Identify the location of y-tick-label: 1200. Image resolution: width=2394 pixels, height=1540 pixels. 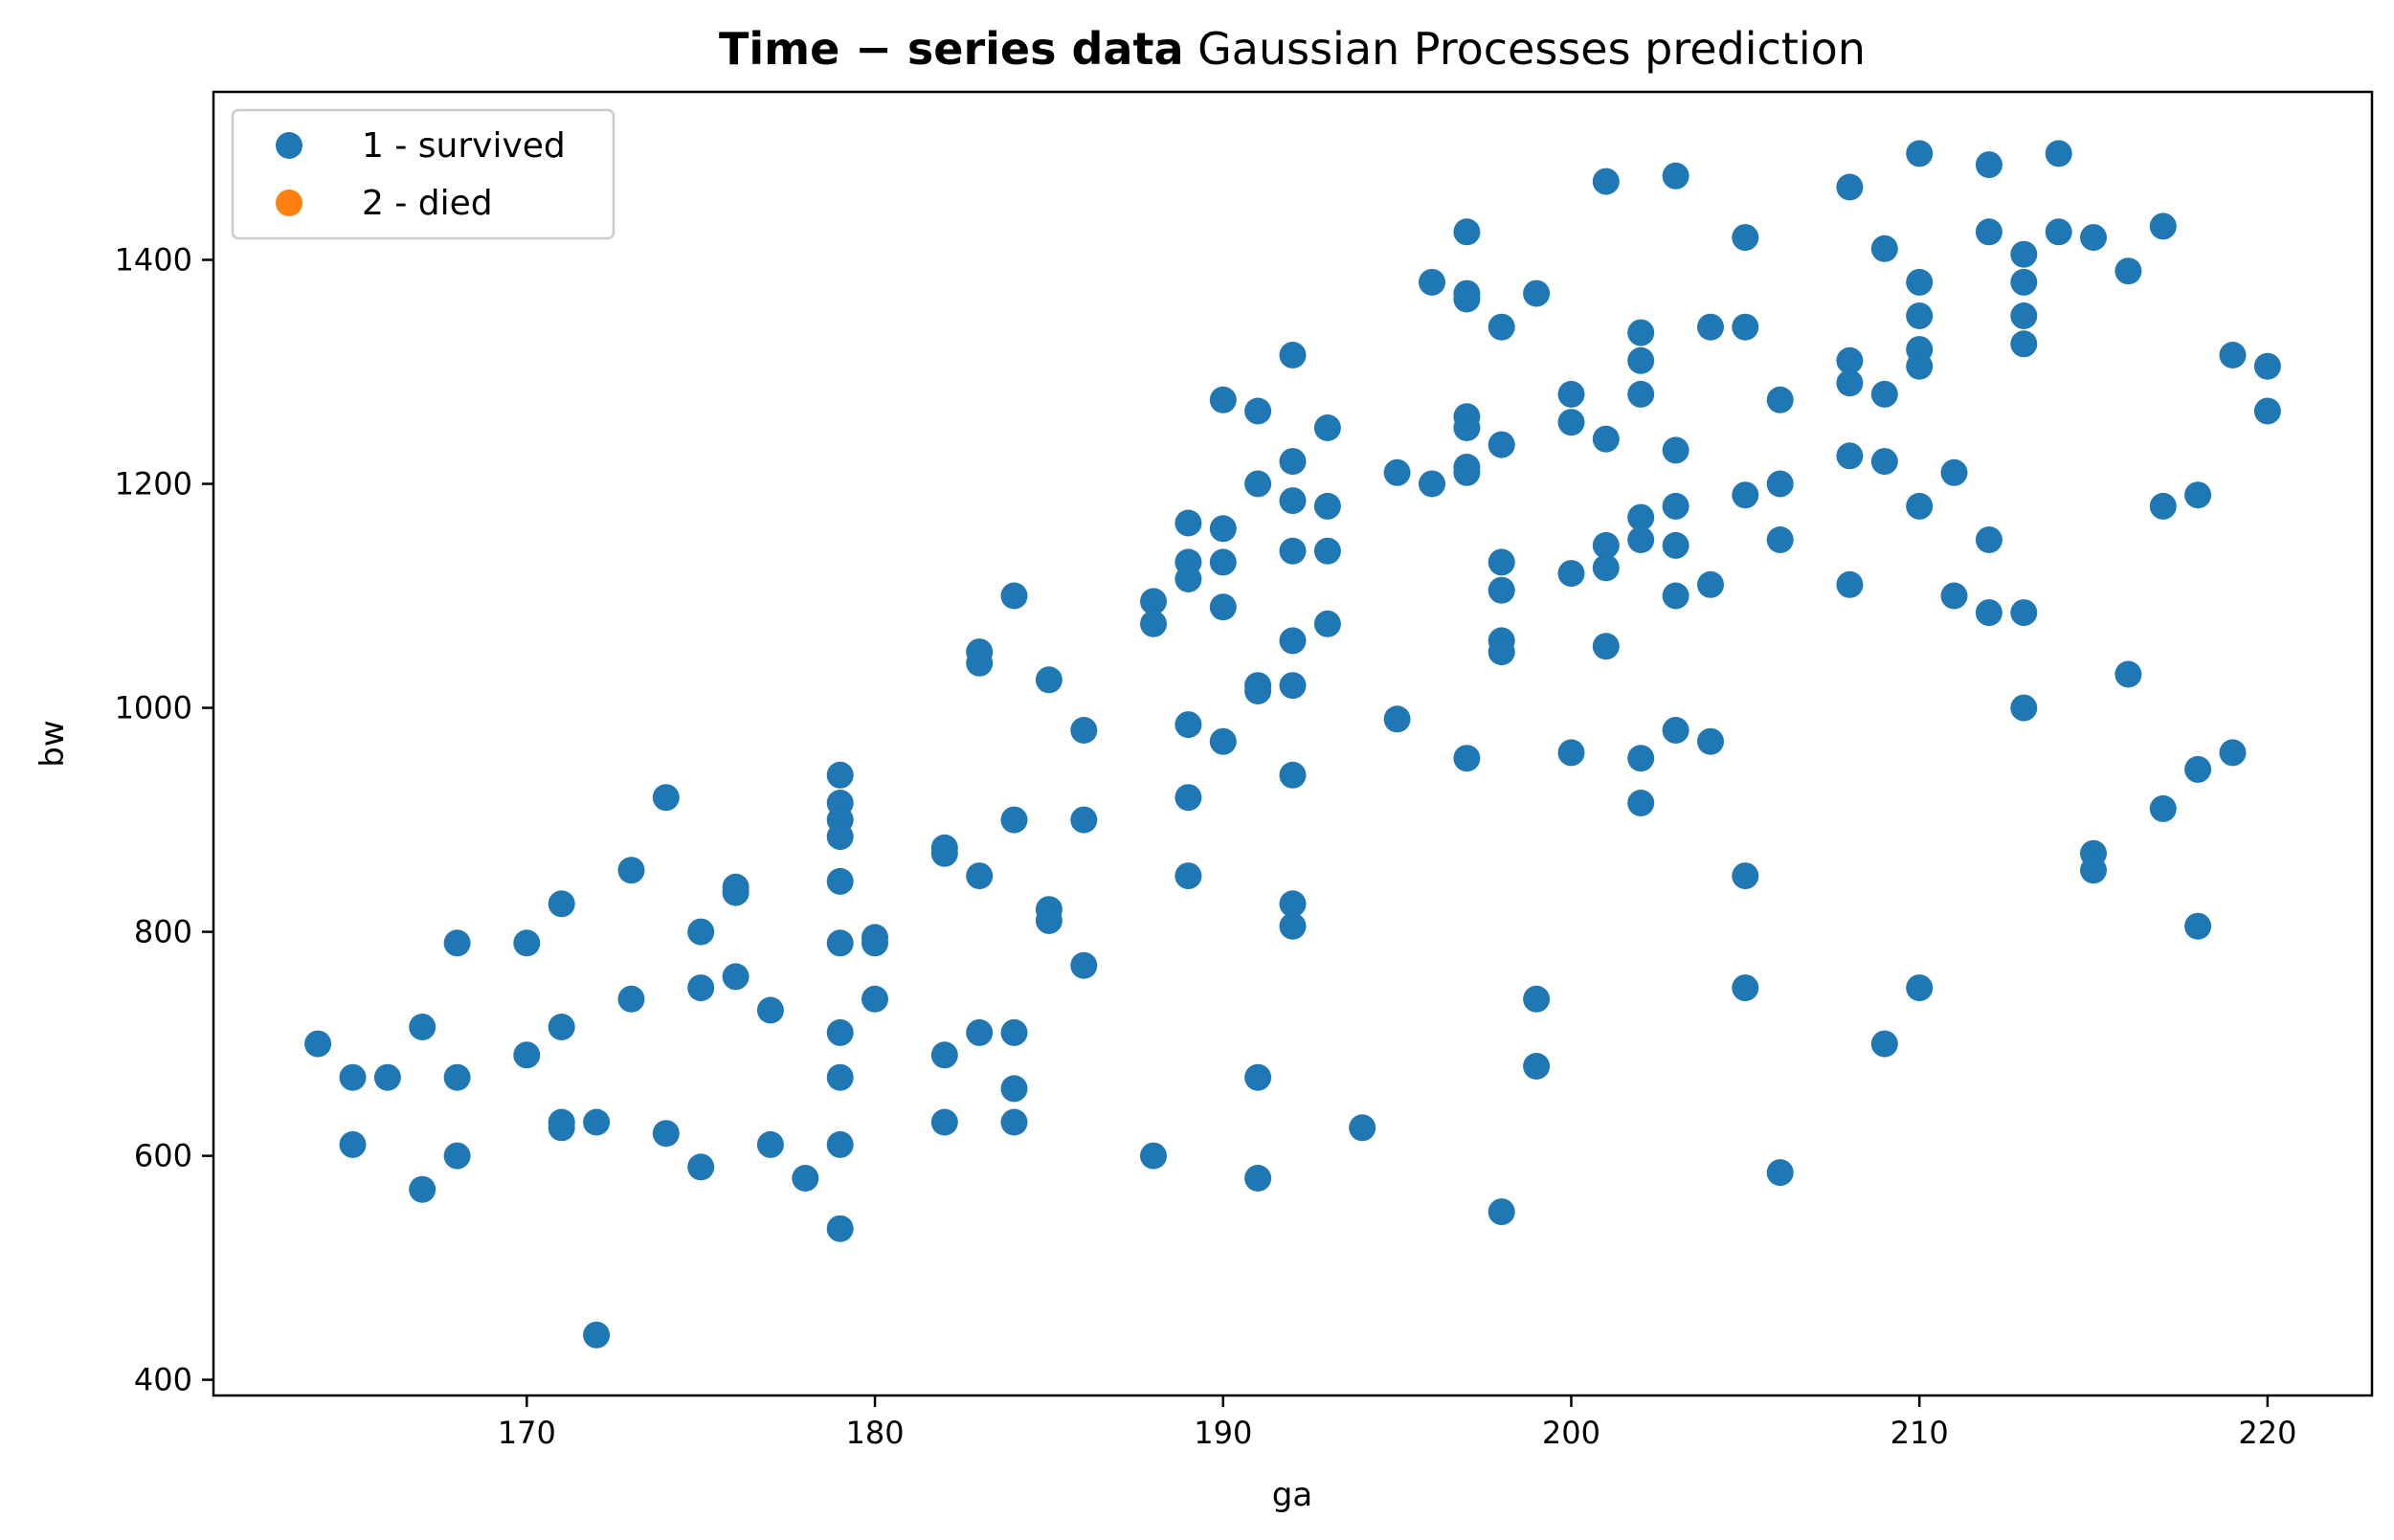
(153, 484).